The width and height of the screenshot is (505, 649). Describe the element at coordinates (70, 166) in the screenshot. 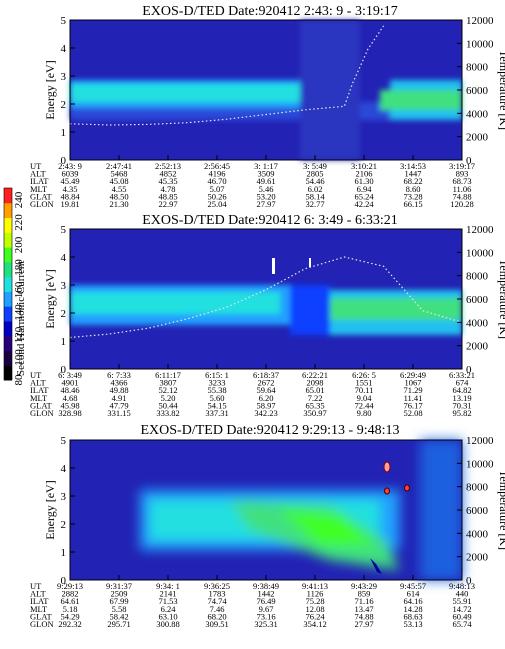

I see `ephemeris-value: 2:43: 9` at that location.